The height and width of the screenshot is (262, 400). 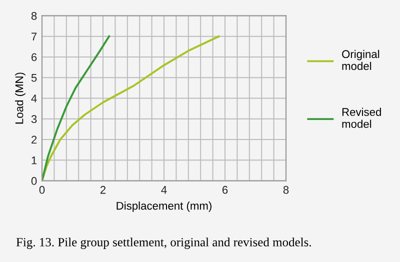 I want to click on y-tick-label: 4, so click(x=34, y=98).